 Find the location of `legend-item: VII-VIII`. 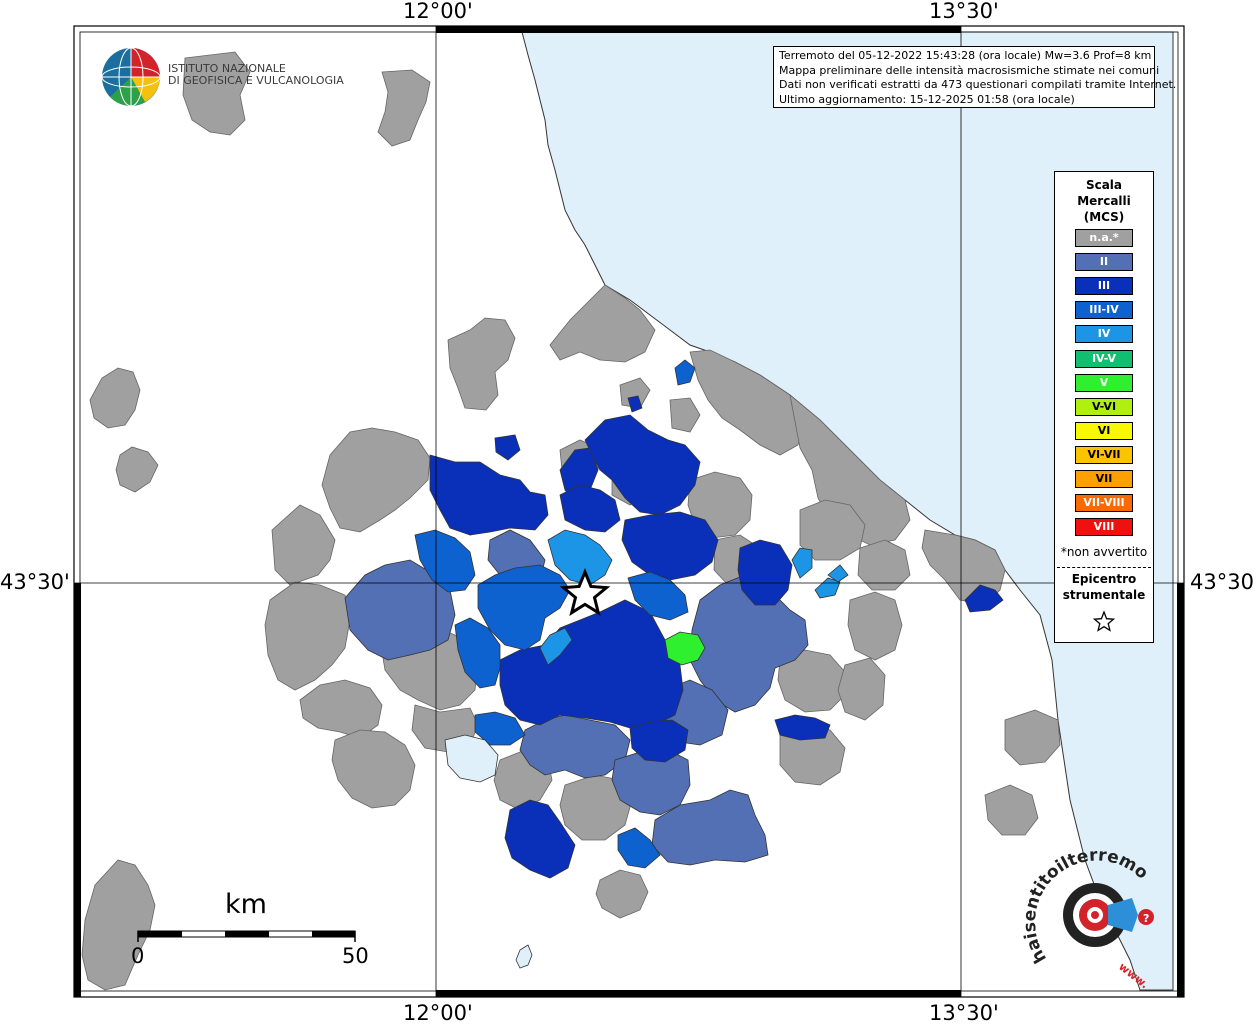

legend-item: VII-VIII is located at coordinates (1104, 503).